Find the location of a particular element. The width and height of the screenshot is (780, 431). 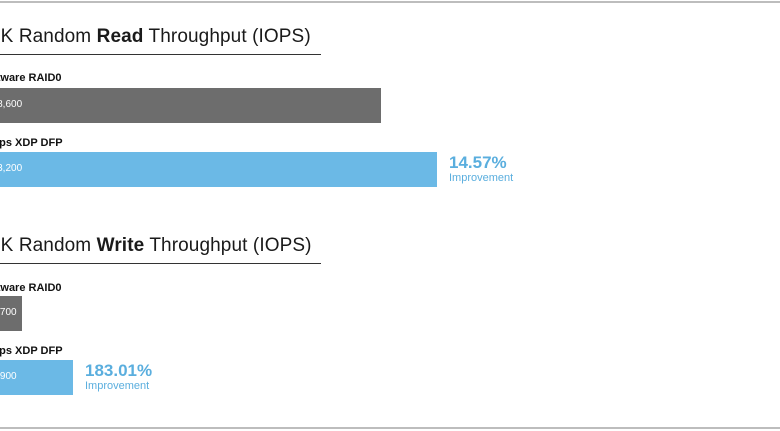

chart-title: 4K Random Write Throughput (IOPS) is located at coordinates (156, 246).